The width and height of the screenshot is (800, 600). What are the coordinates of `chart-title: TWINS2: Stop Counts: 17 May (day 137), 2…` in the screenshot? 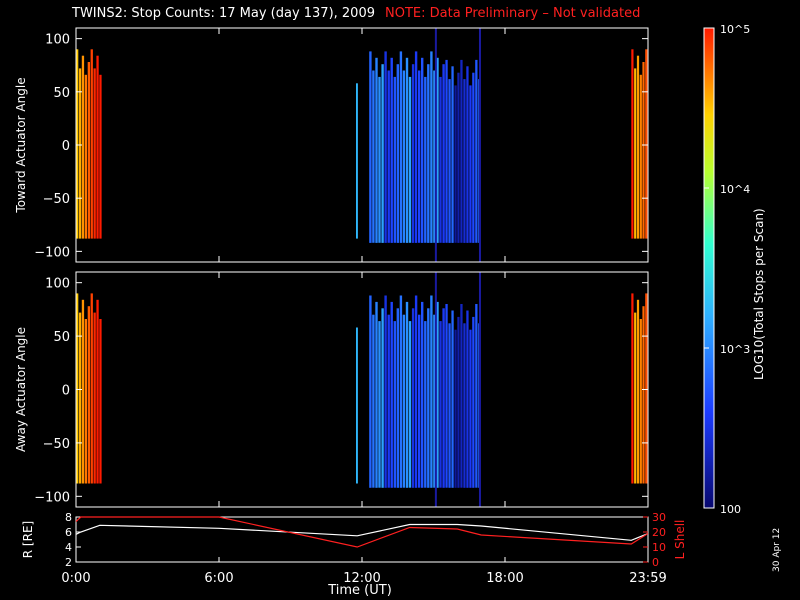 It's located at (356, 13).